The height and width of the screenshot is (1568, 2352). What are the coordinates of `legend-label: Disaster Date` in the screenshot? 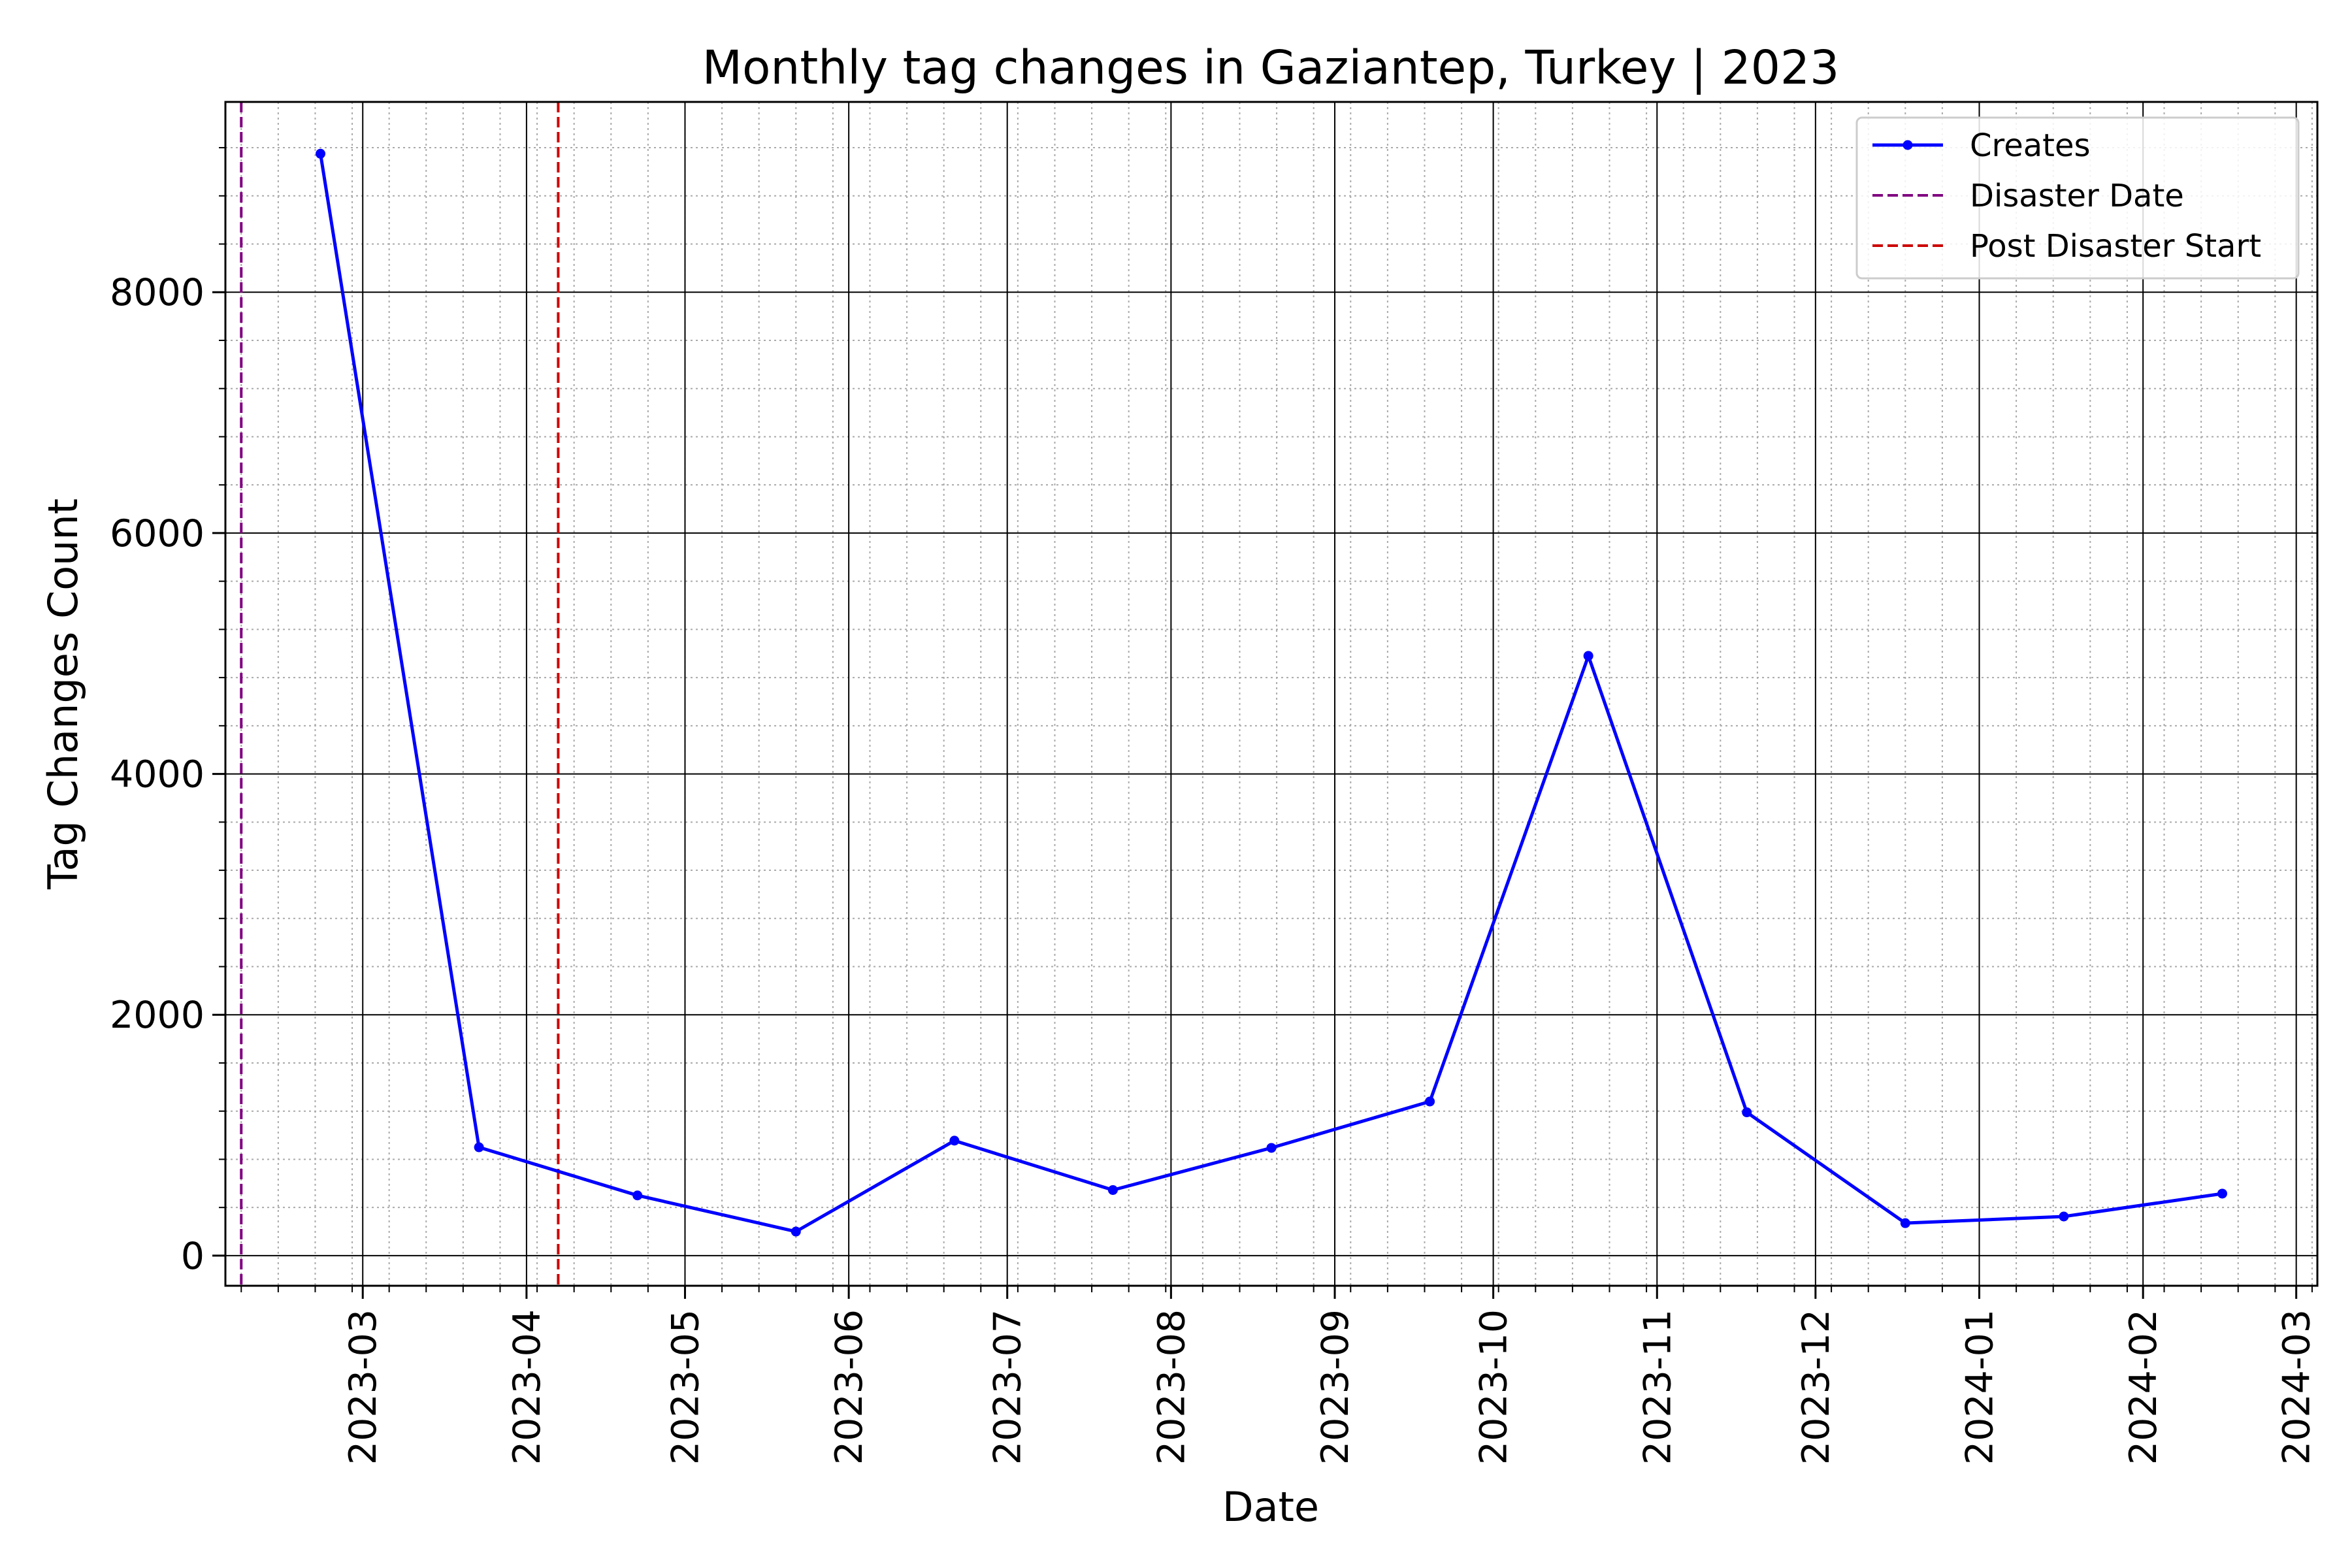 It's located at (2077, 196).